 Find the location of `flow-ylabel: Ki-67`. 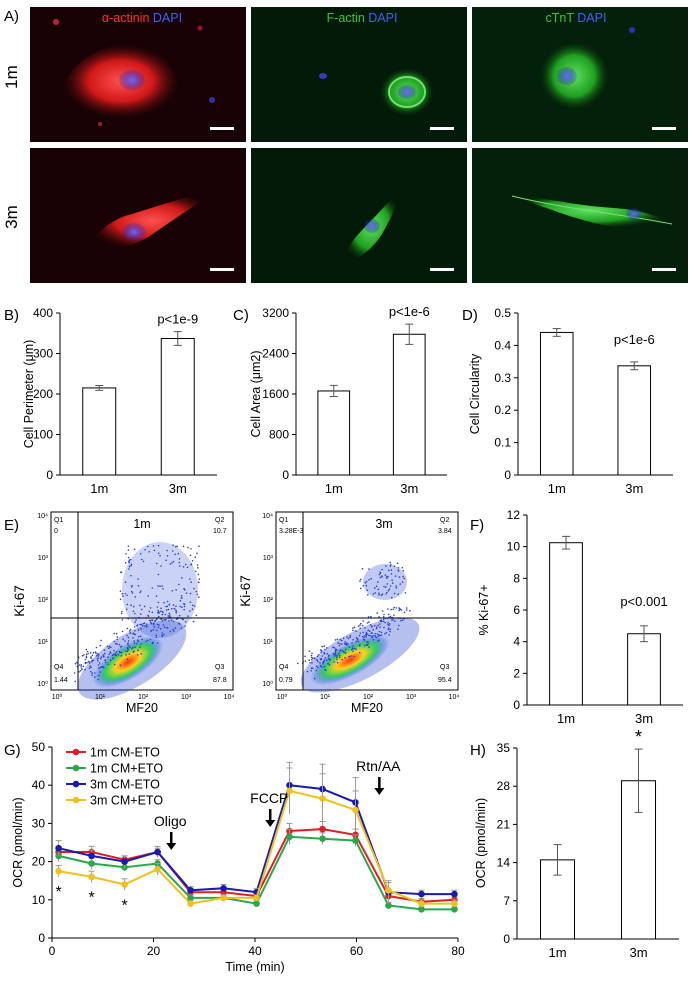

flow-ylabel: Ki-67 is located at coordinates (19, 601).